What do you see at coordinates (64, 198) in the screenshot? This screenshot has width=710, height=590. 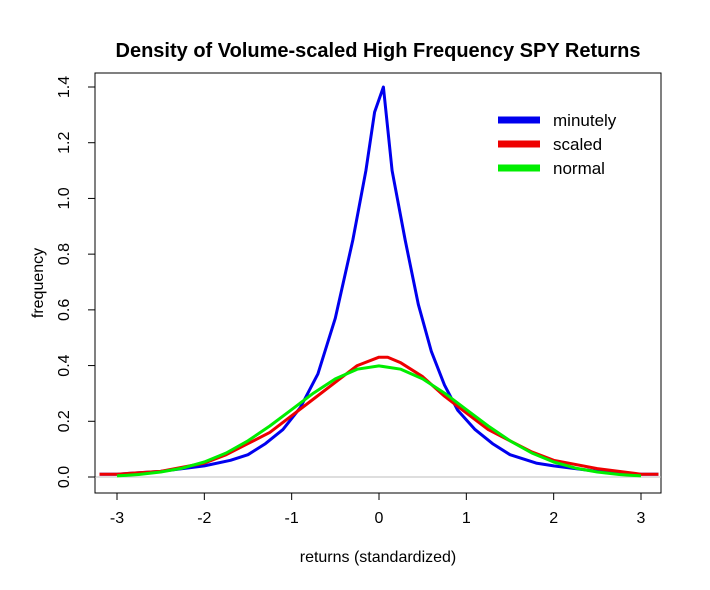 I see `y-tick-label: 1.0` at bounding box center [64, 198].